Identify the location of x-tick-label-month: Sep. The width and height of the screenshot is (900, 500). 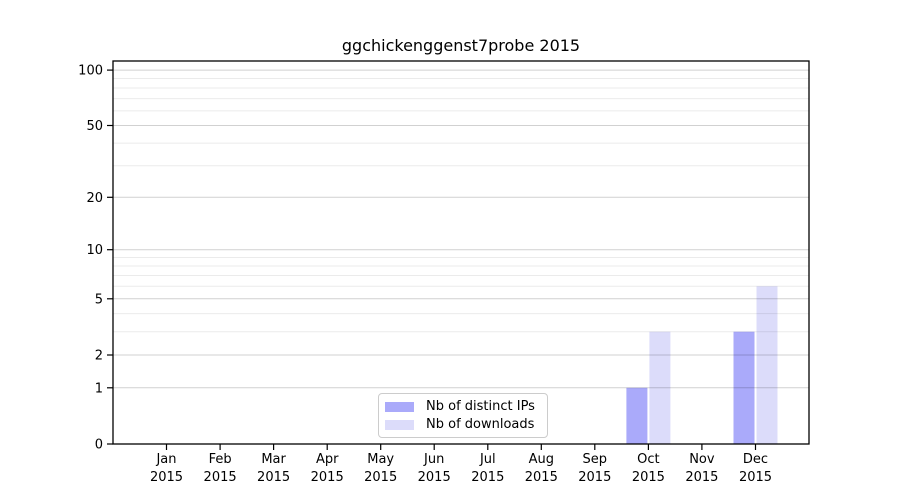
(595, 459).